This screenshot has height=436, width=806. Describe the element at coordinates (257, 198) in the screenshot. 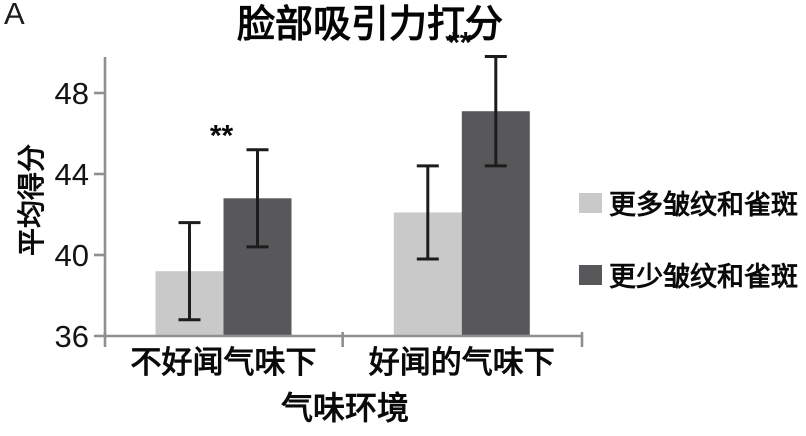

I see `error-bar-series1-group0` at that location.